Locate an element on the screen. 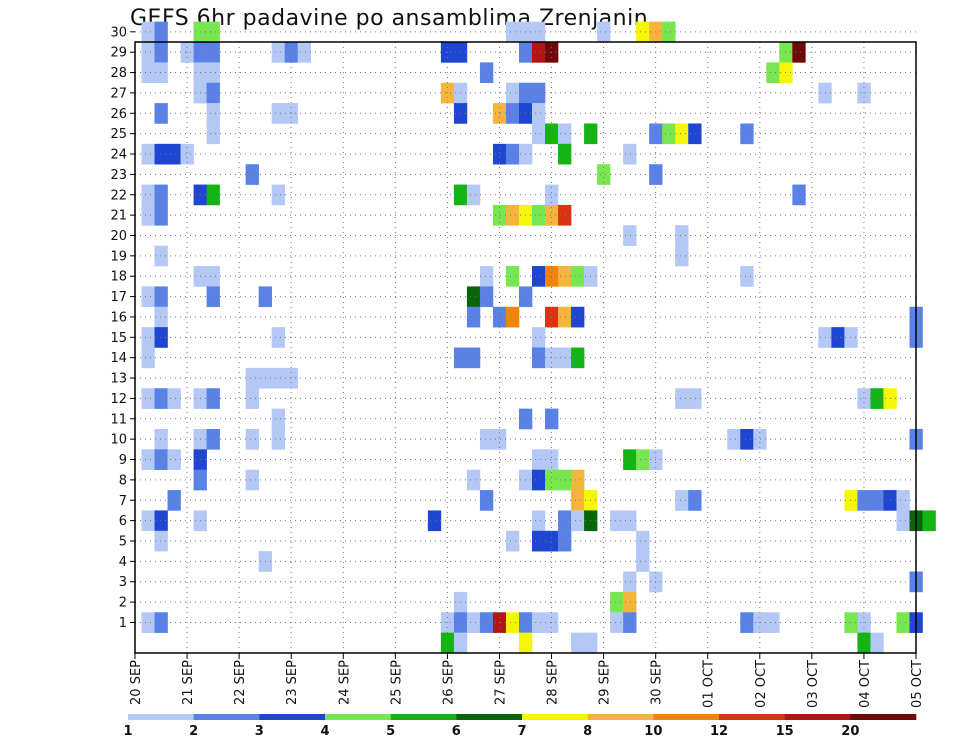  x-tick-label: 04 OCT is located at coordinates (865, 684).